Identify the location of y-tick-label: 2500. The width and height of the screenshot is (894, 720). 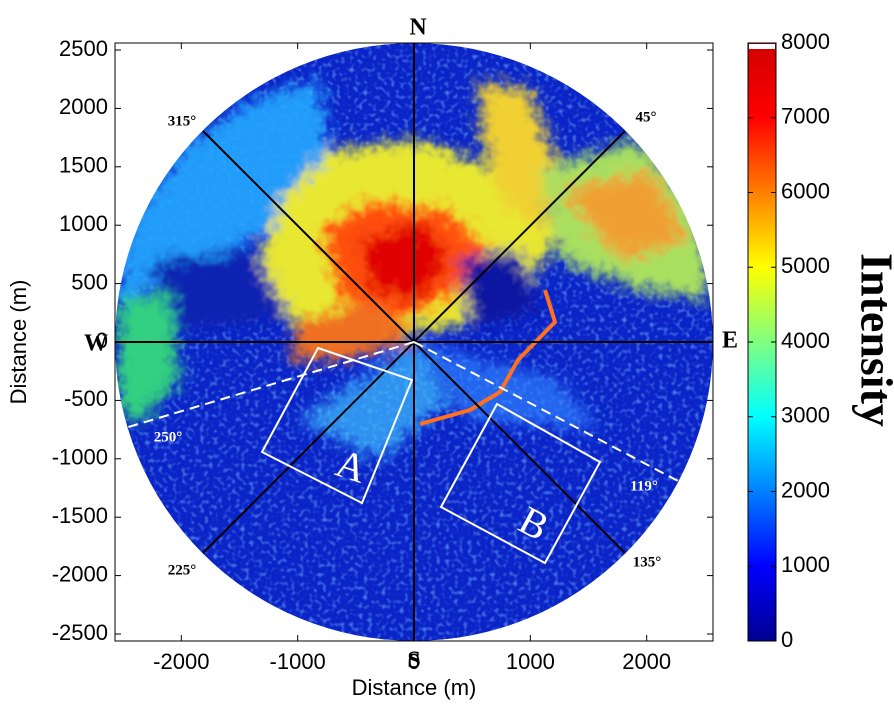
(83, 48).